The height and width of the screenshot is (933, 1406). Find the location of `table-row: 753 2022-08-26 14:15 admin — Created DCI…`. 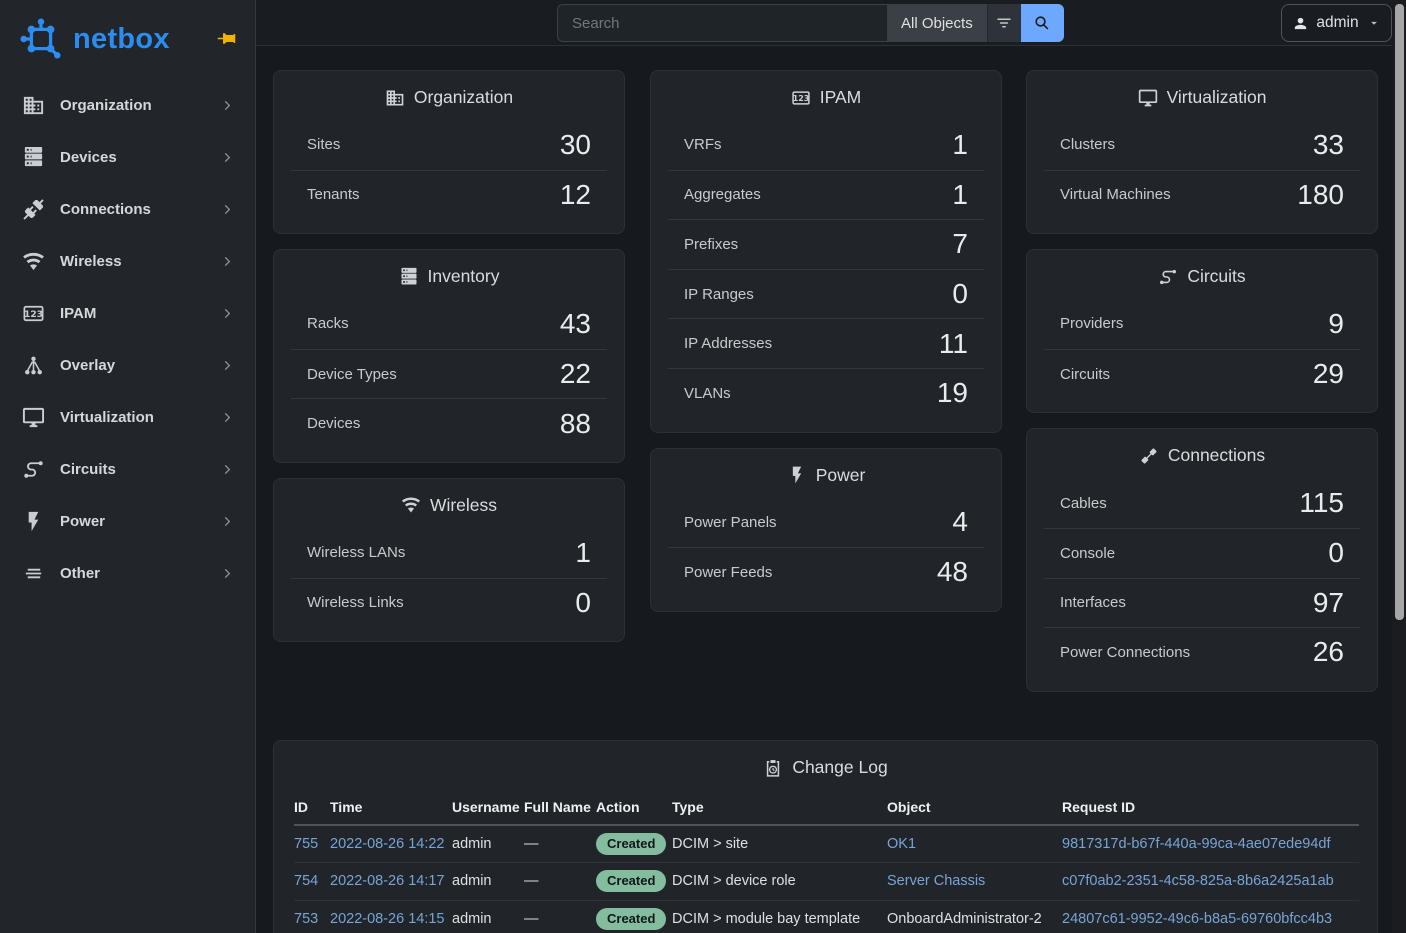

table-row: 753 2022-08-26 14:15 admin — Created DCI… is located at coordinates (826, 916).